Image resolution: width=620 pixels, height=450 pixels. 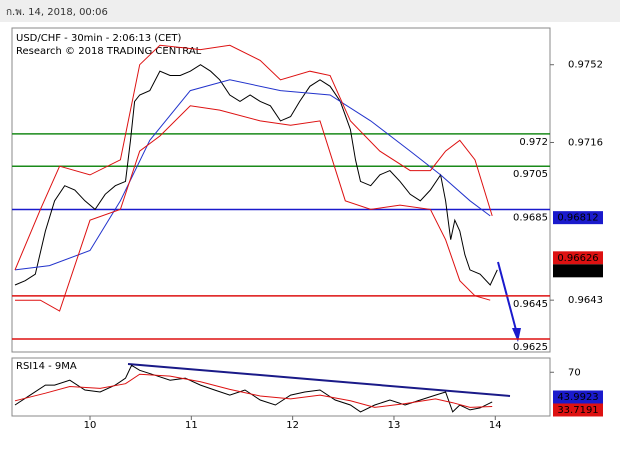 I want to click on level-label: 0.9645, so click(x=530, y=304).